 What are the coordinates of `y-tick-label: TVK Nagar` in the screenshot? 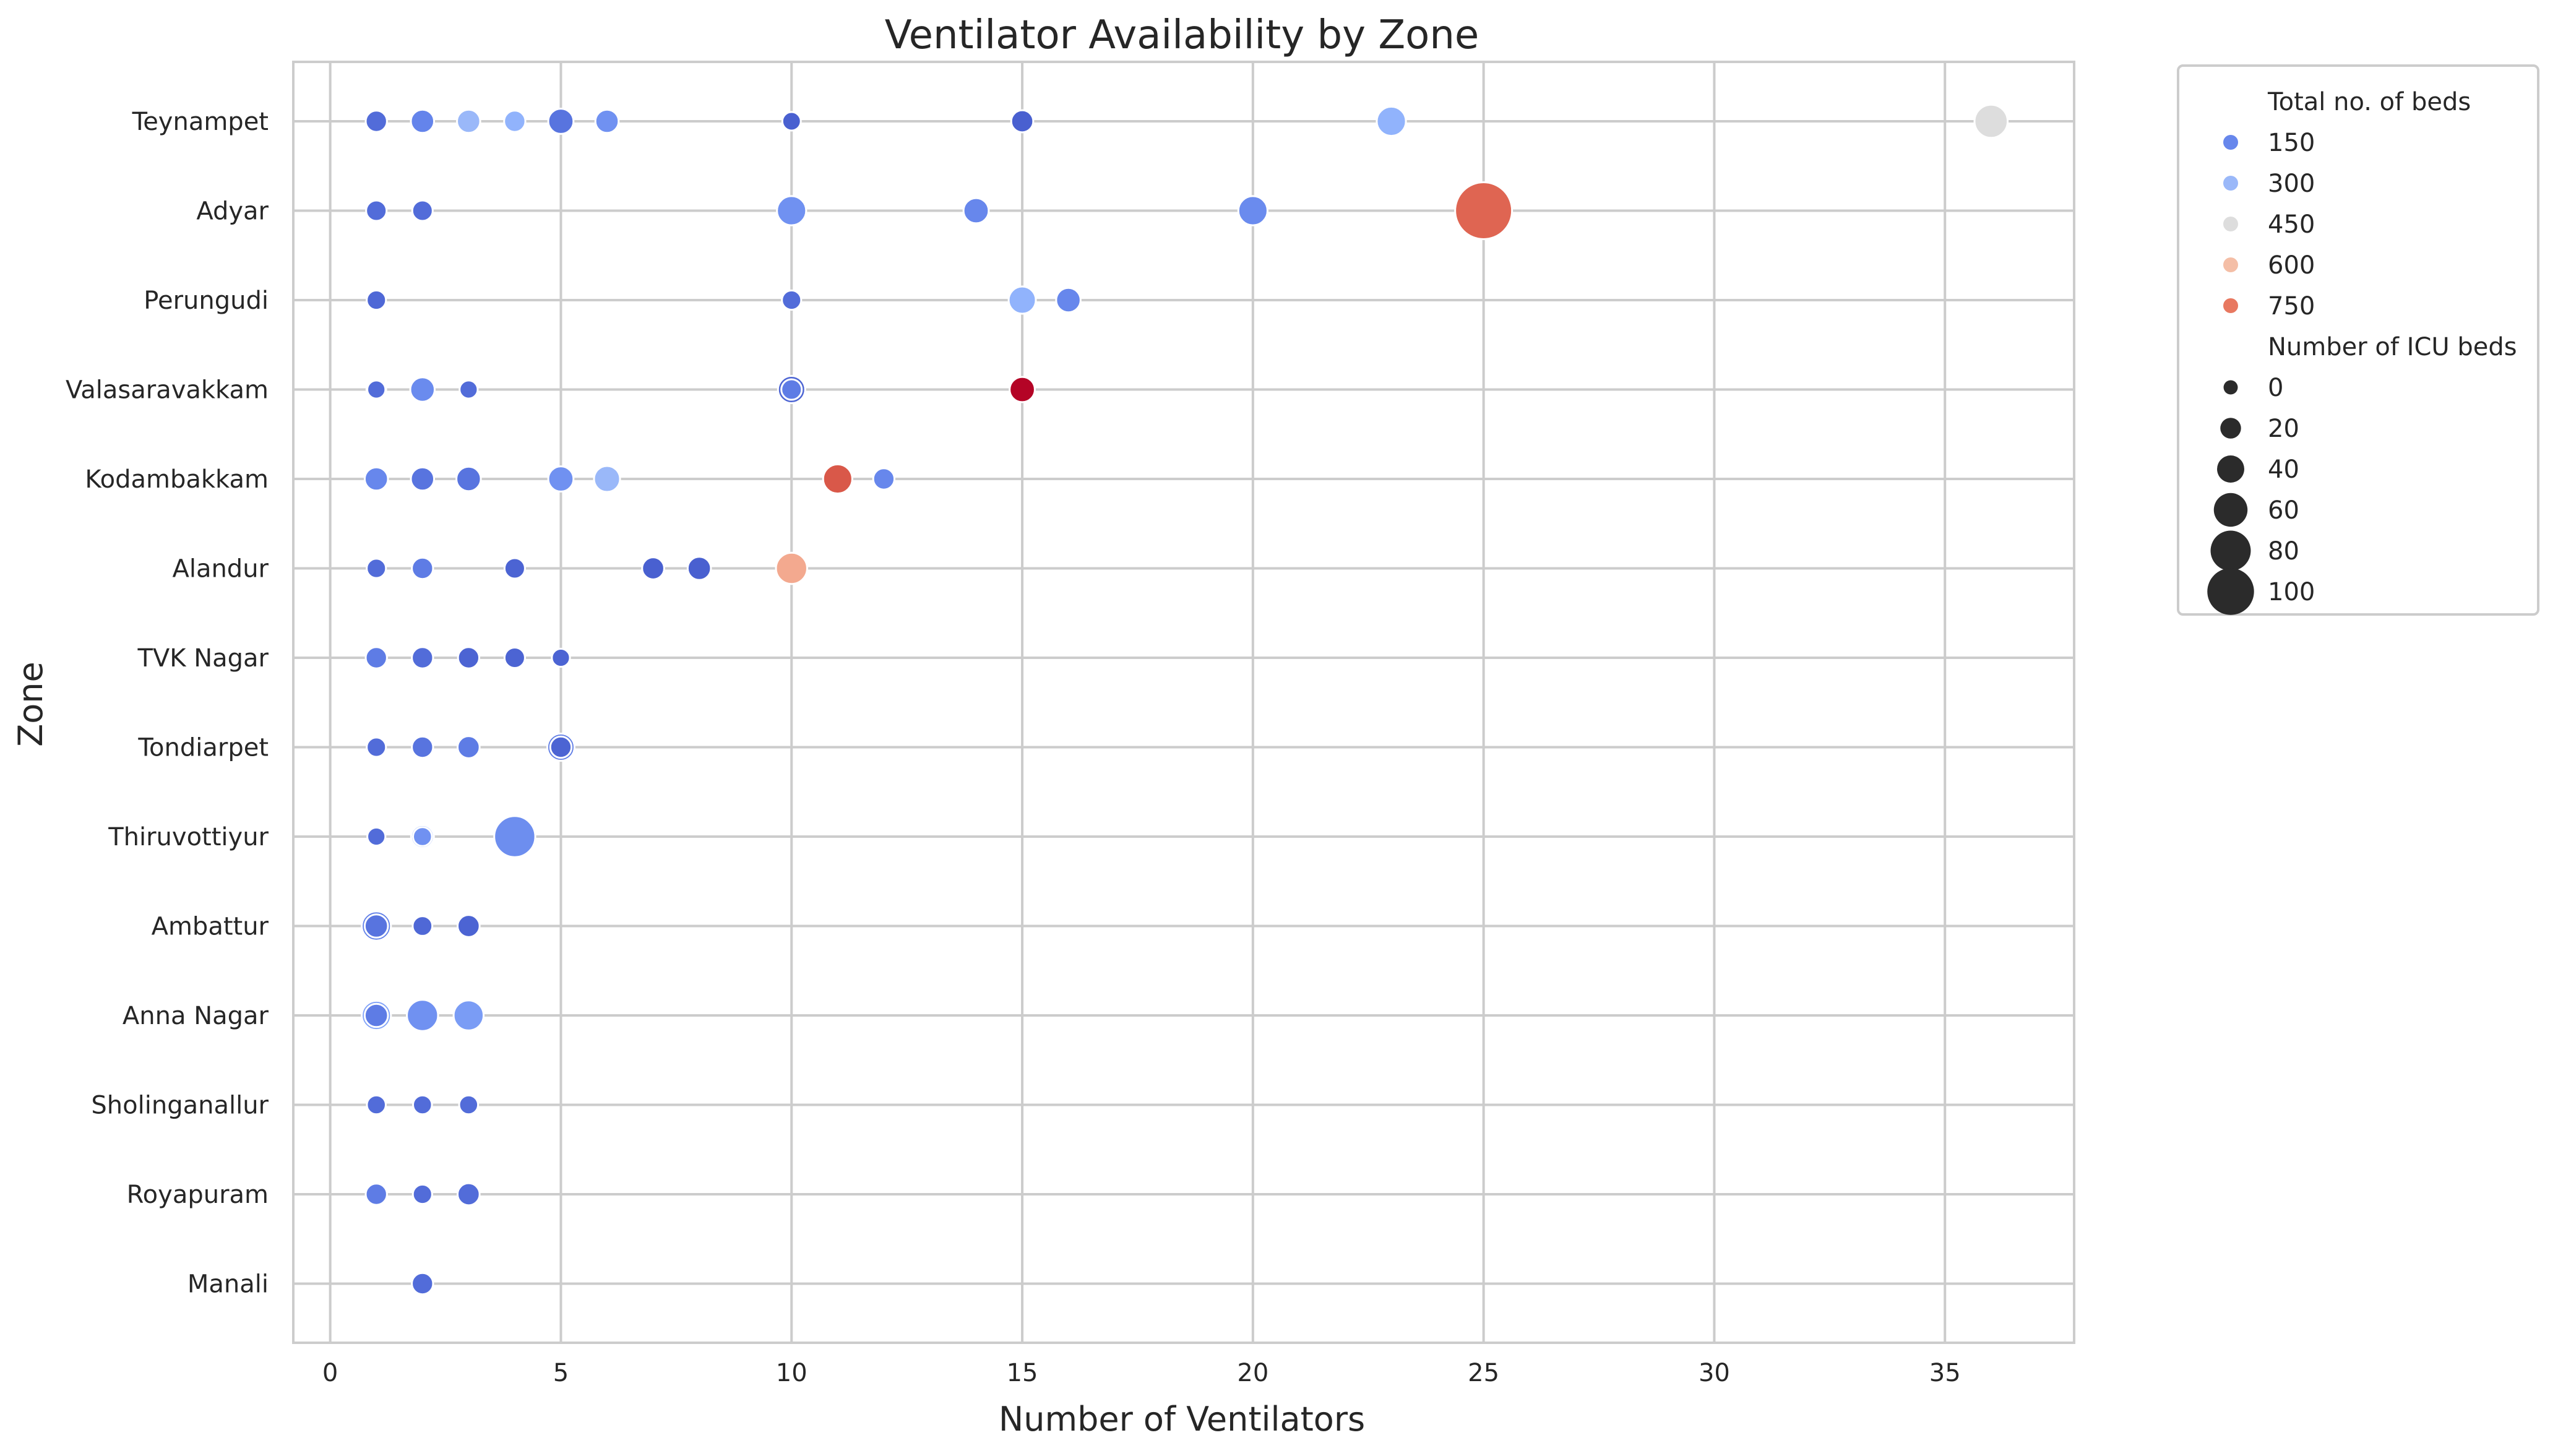 It's located at (203, 658).